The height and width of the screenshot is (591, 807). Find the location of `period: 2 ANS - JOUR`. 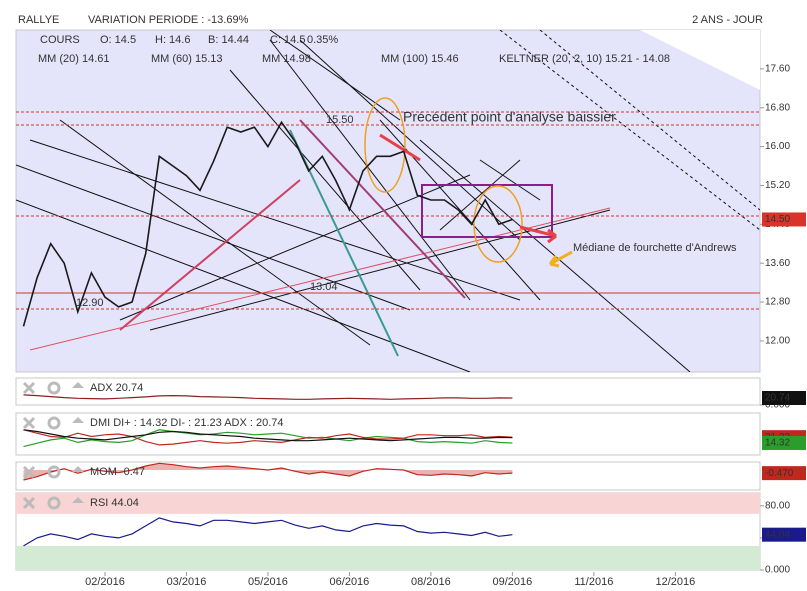

period: 2 ANS - JOUR is located at coordinates (727, 20).